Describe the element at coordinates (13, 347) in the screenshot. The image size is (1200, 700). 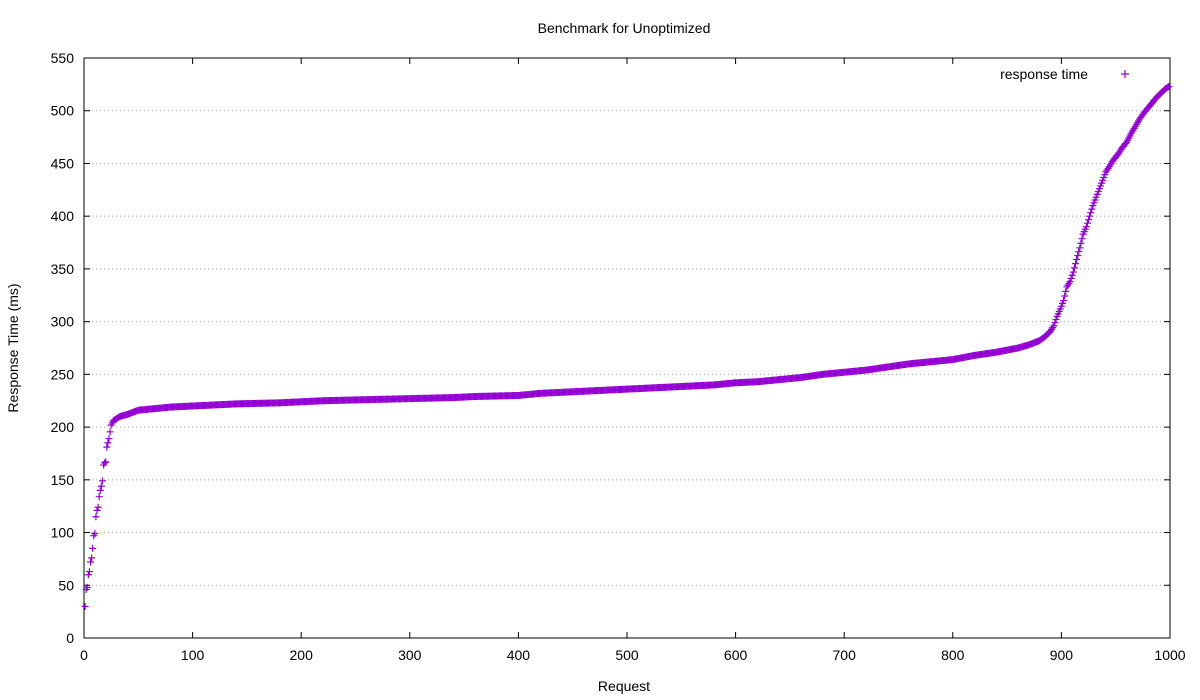
I see `y-axis-label: Response Time (ms)` at that location.